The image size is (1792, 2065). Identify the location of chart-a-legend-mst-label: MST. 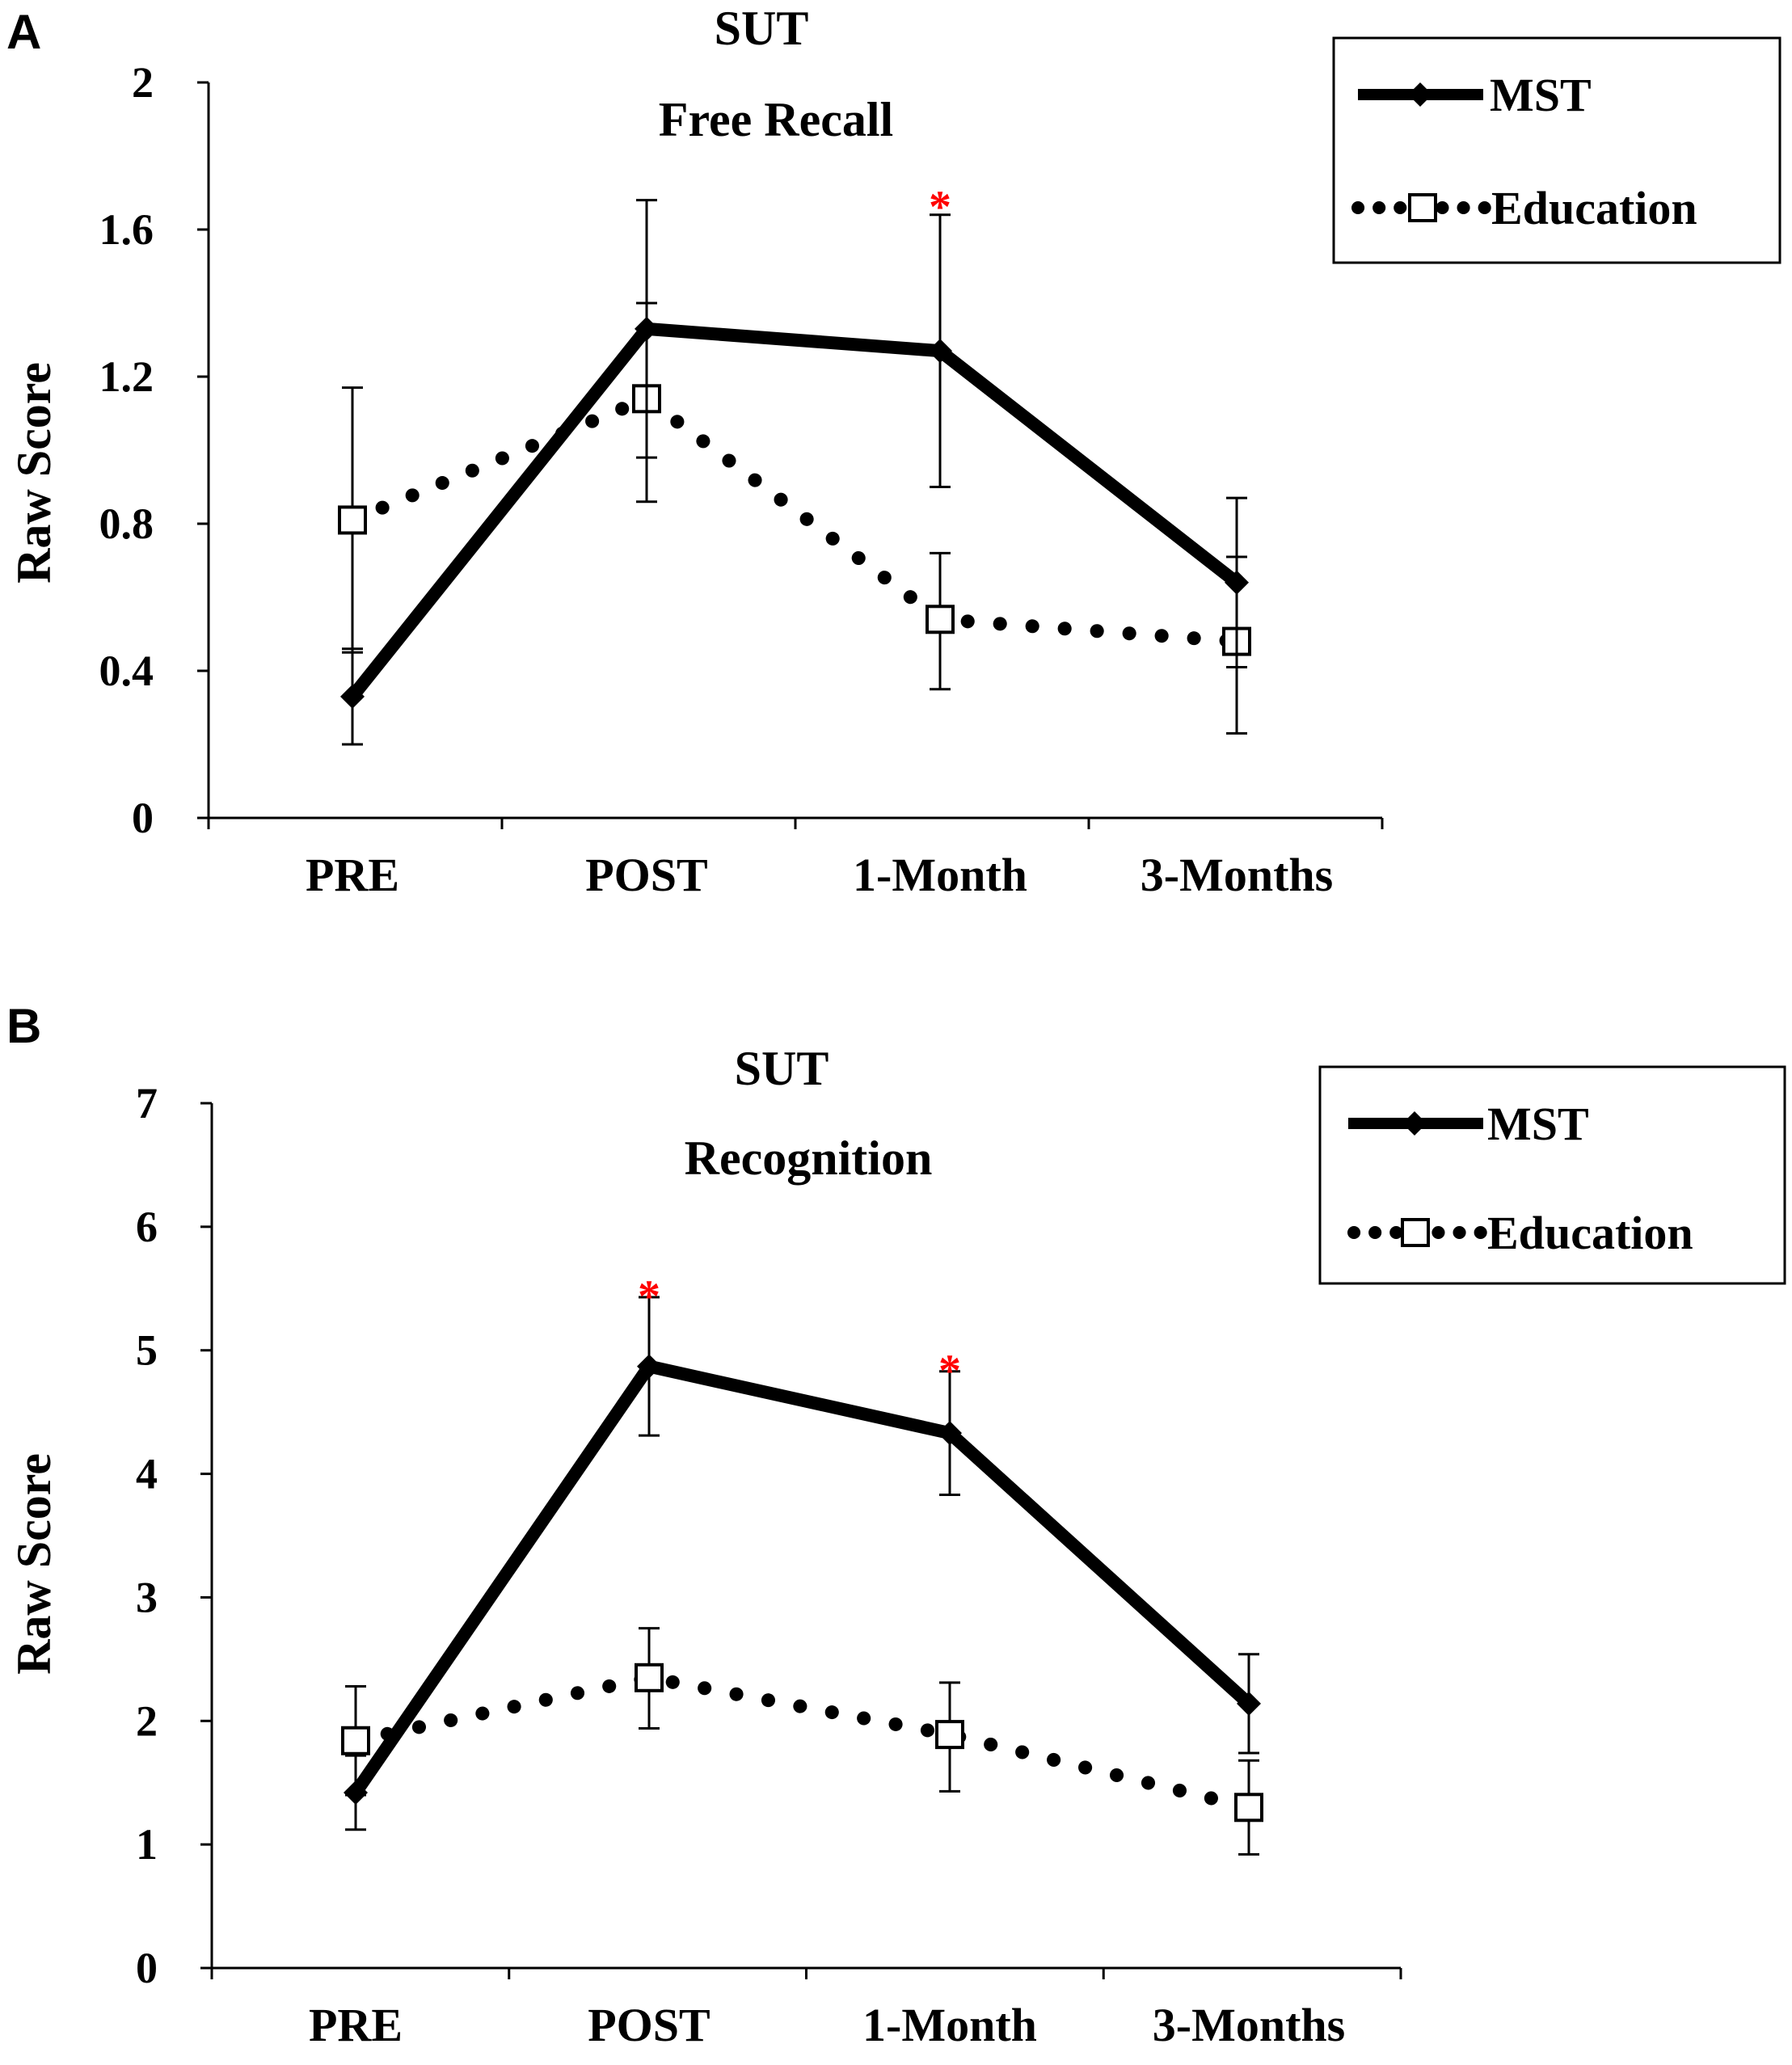
(1541, 95).